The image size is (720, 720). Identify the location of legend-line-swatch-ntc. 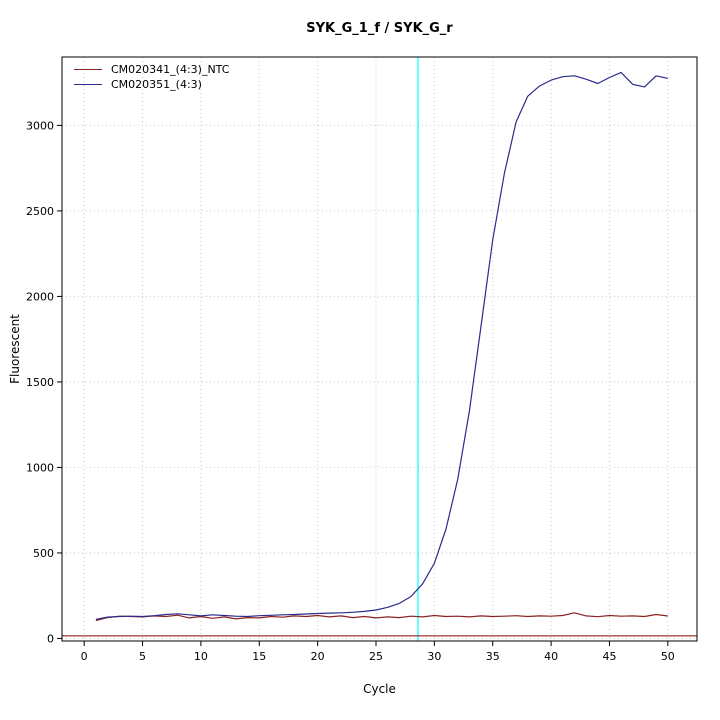
(88, 69).